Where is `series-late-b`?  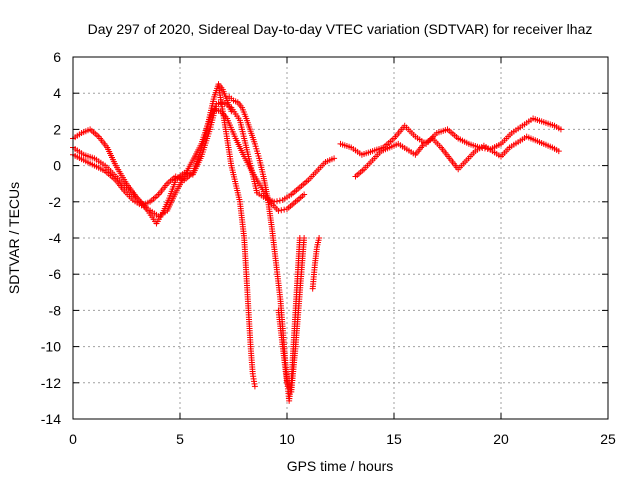 series-late-b is located at coordinates (457, 156).